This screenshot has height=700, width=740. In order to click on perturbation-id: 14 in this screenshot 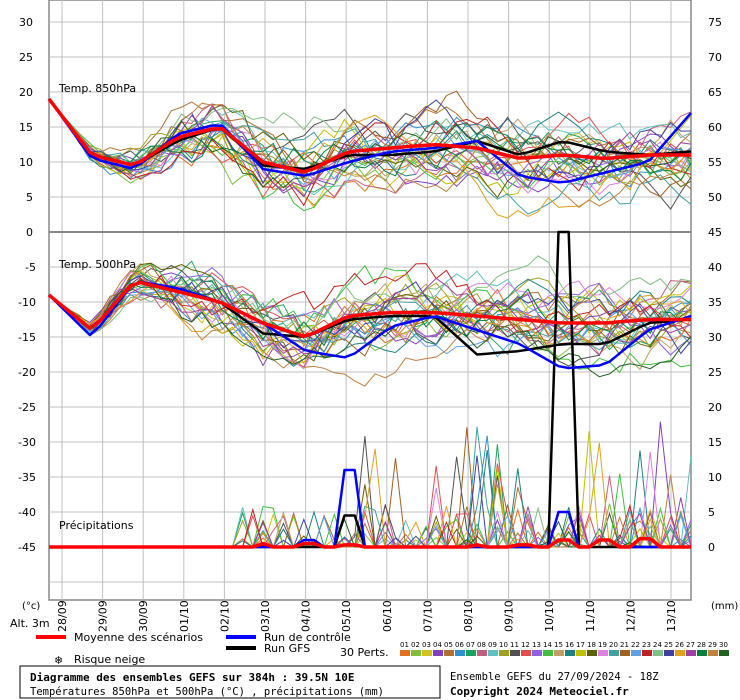, I will do `click(547, 645)`.